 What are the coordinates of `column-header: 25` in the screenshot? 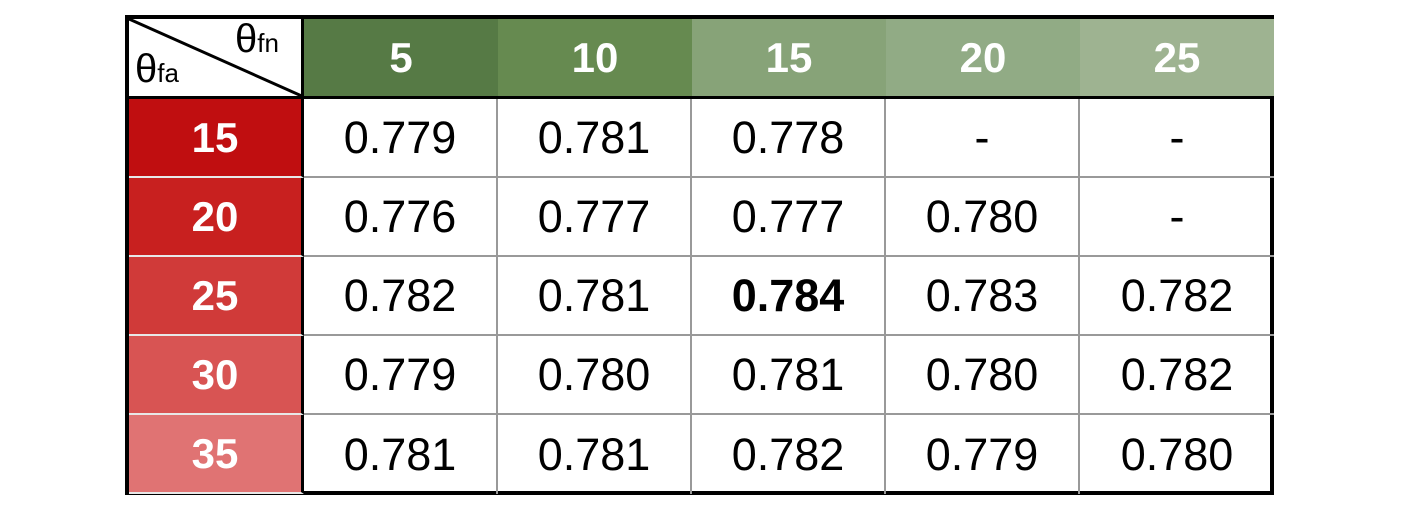 It's located at (1177, 59).